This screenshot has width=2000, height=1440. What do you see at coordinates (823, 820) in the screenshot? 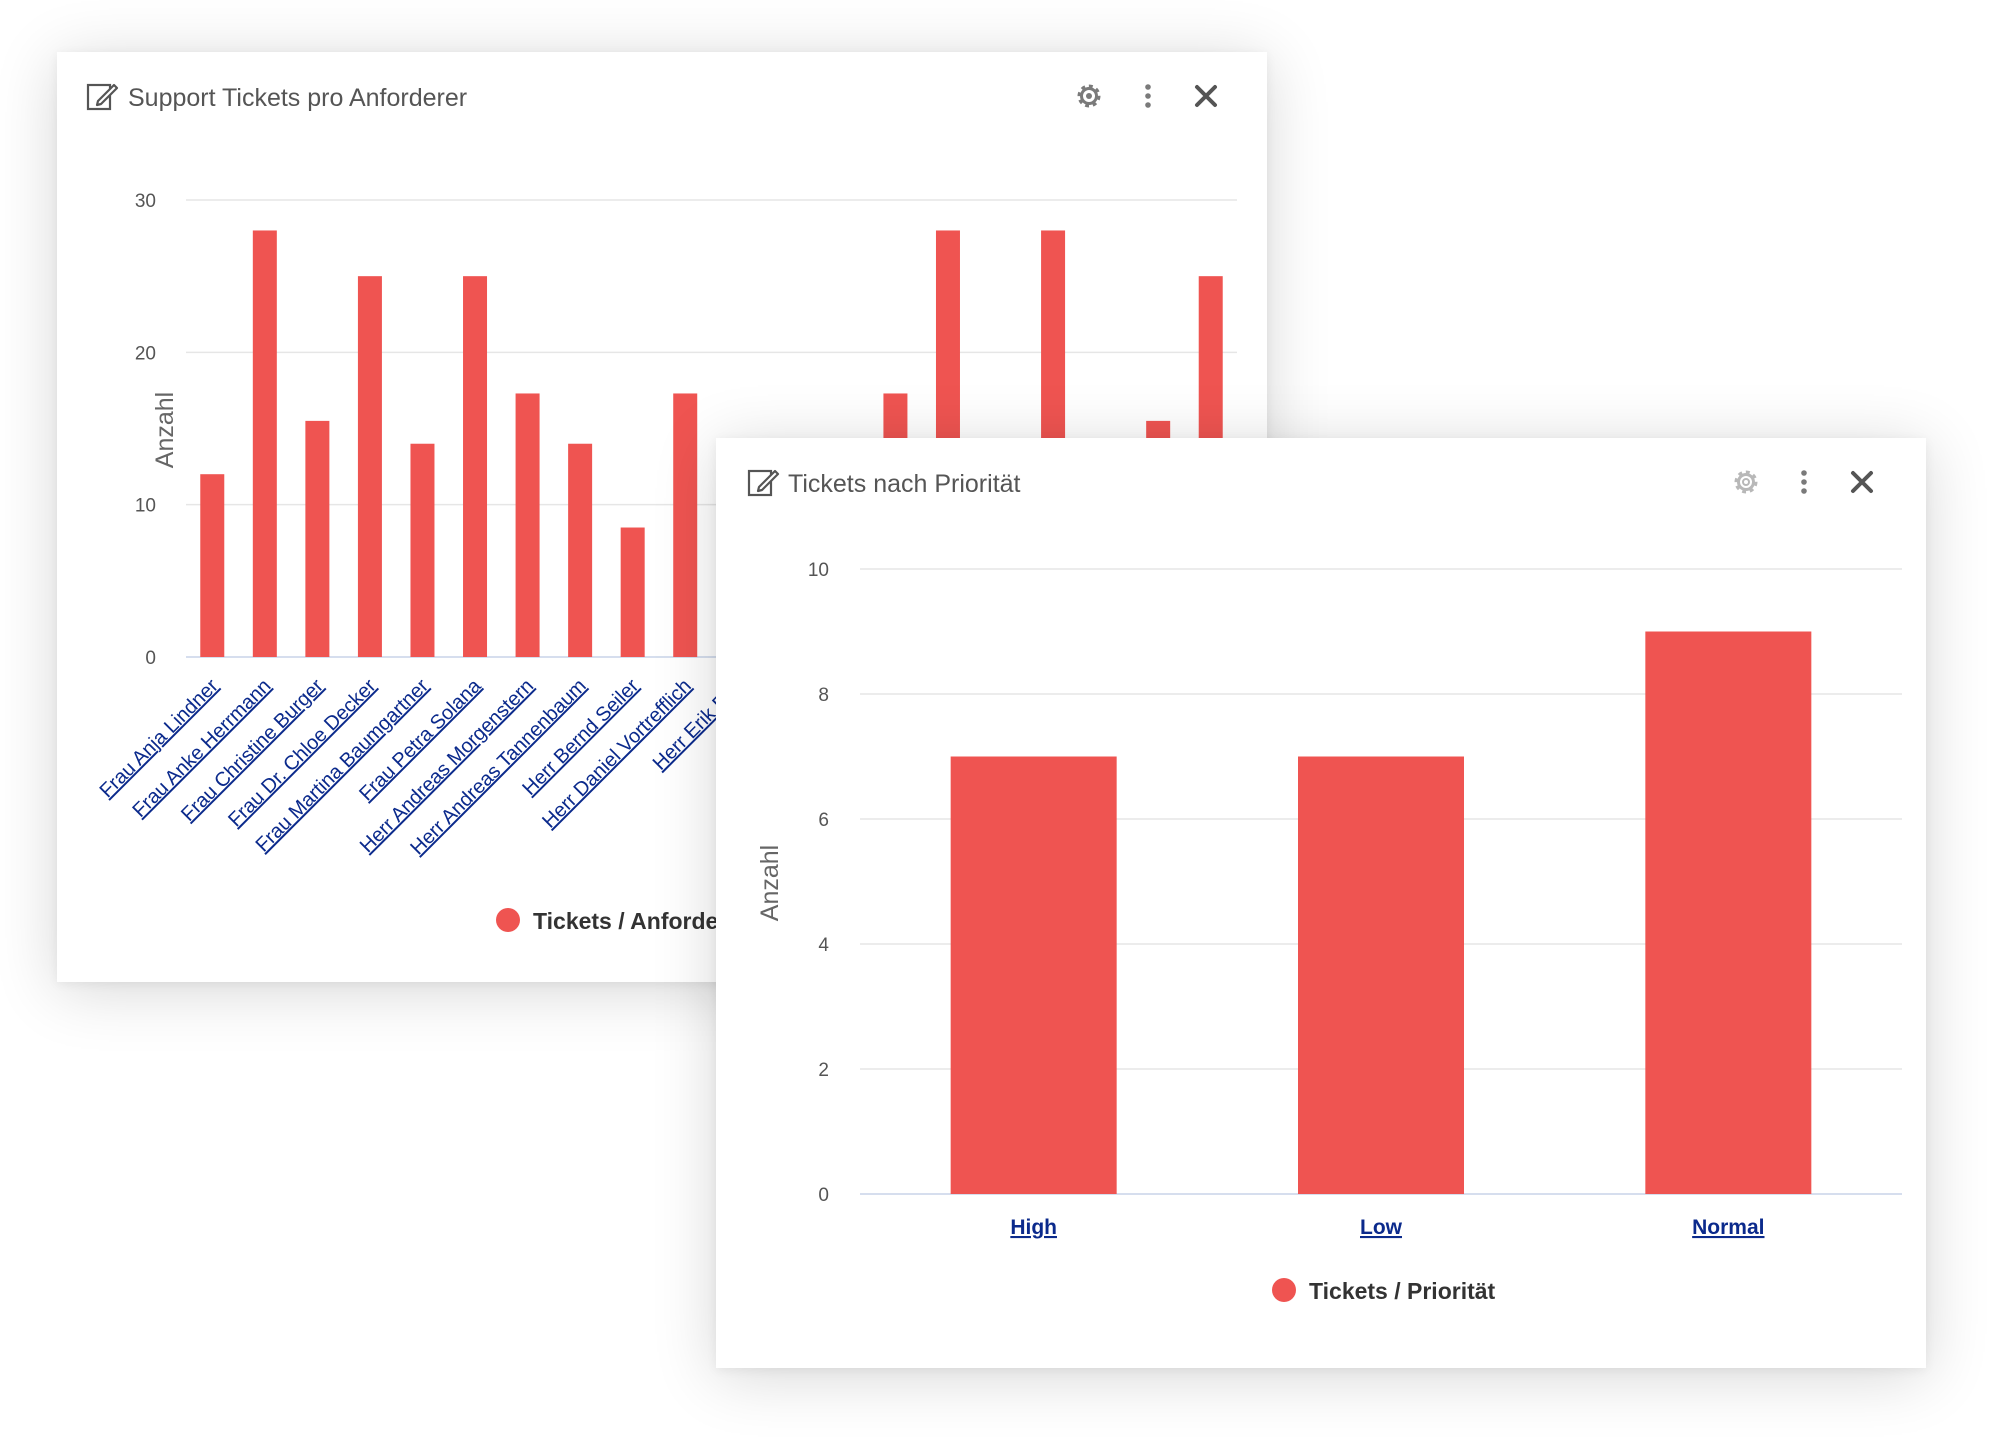
I see `y-tick-label: 6` at bounding box center [823, 820].